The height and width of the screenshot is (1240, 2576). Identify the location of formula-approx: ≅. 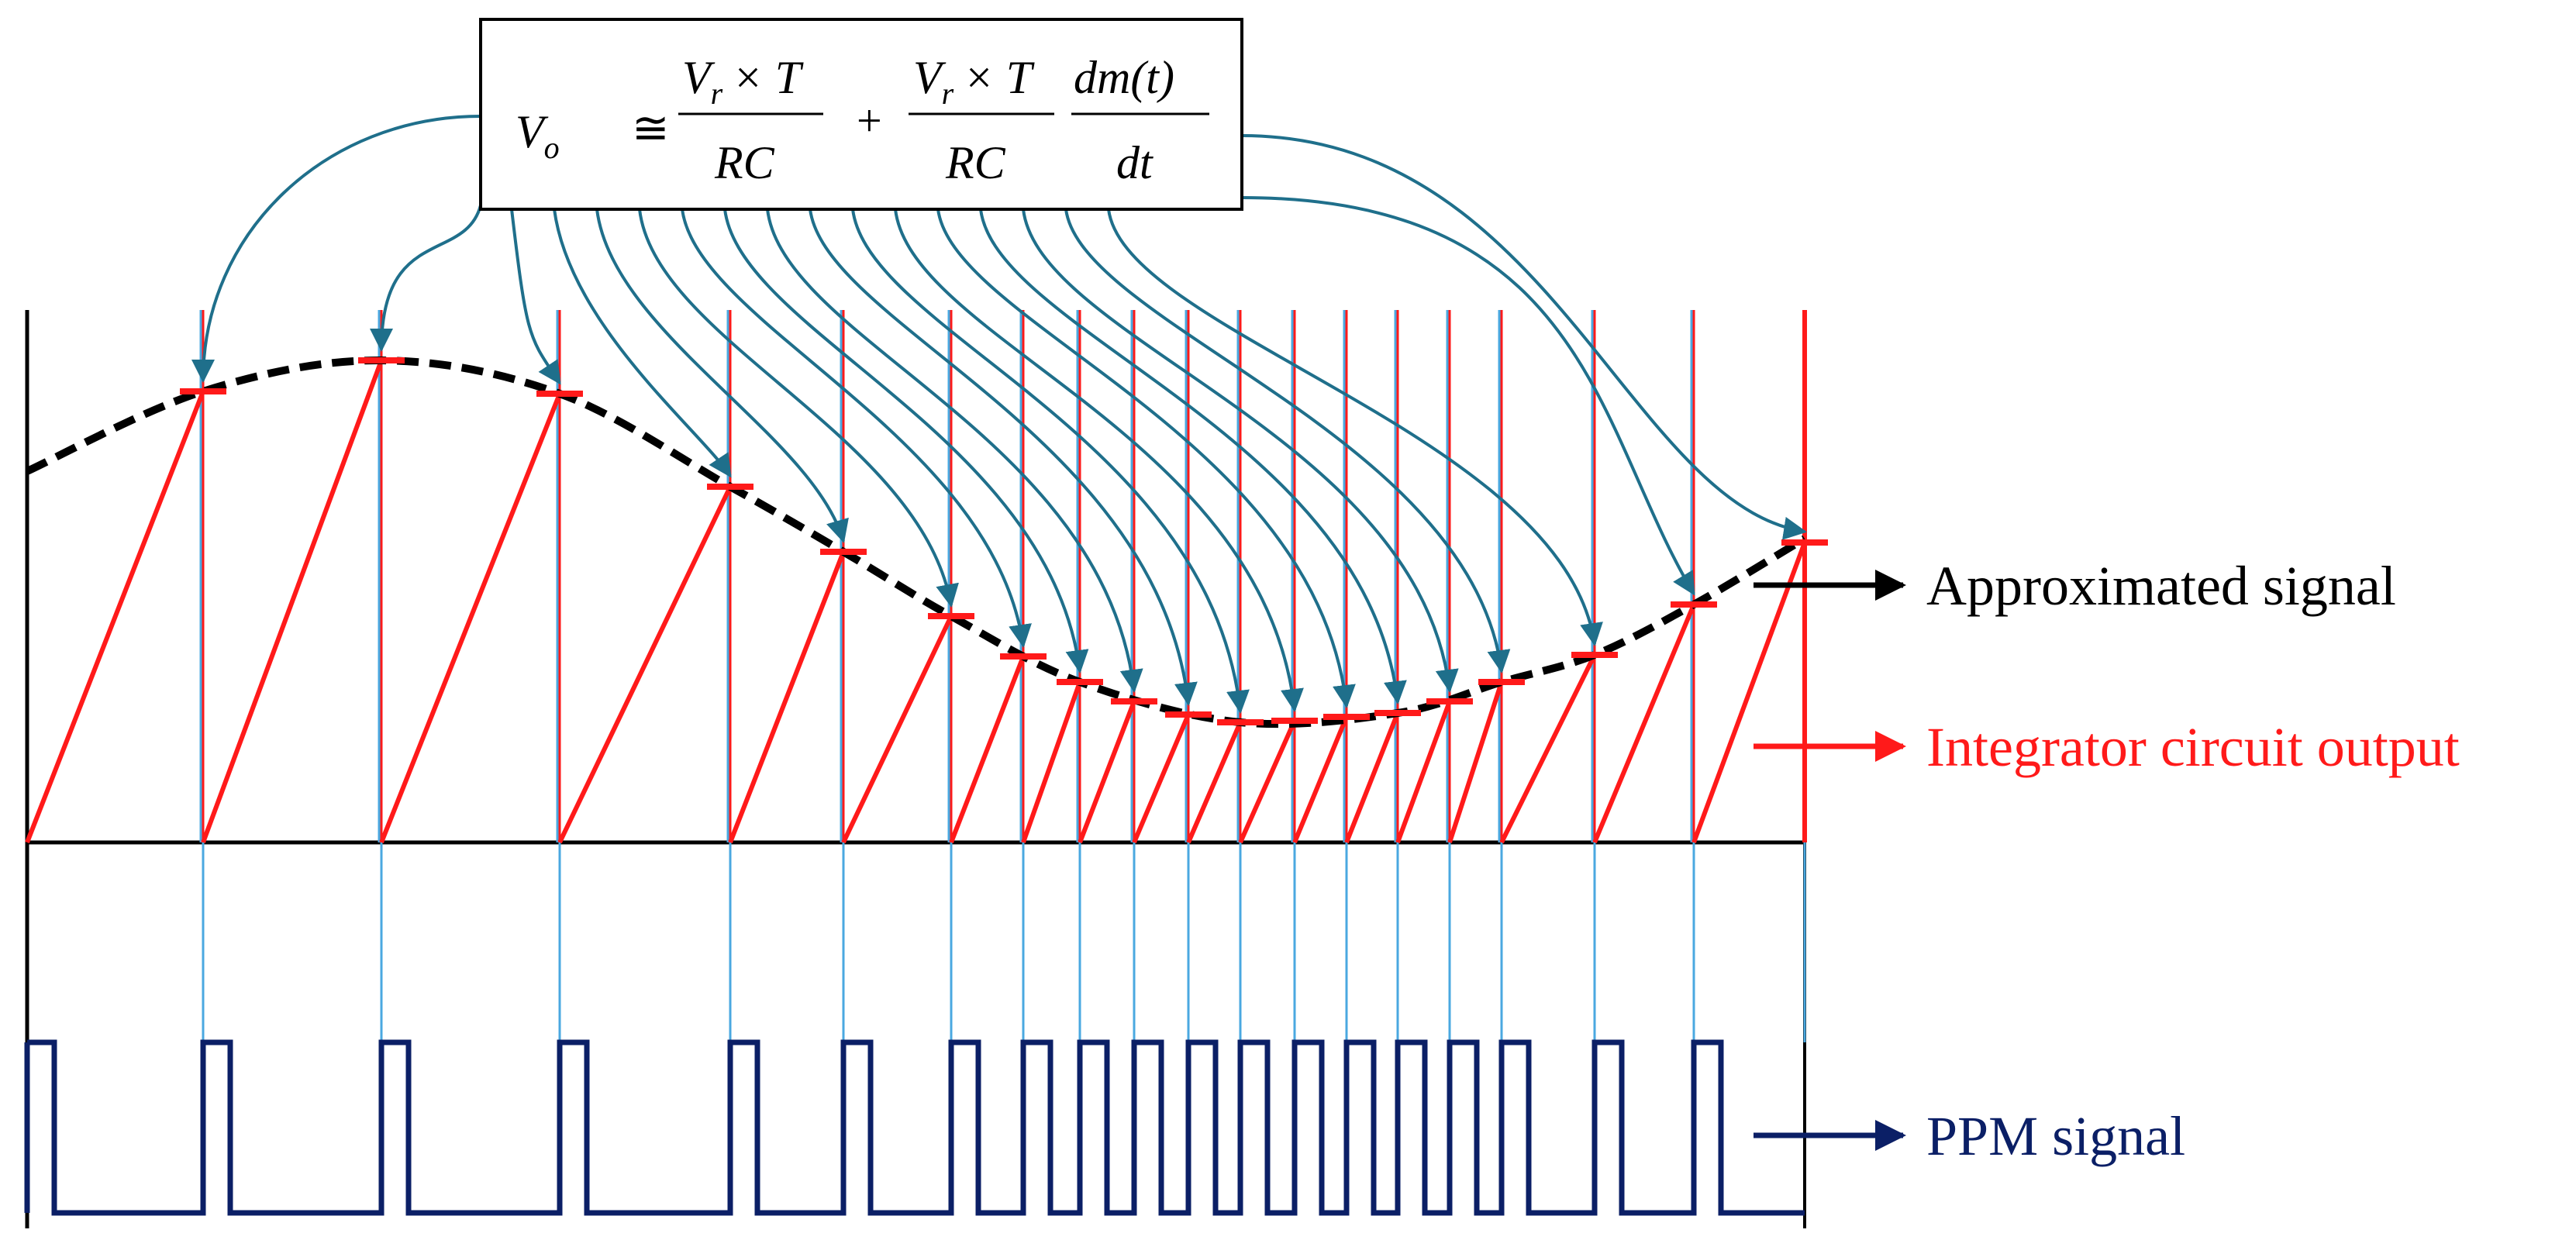
(651, 128).